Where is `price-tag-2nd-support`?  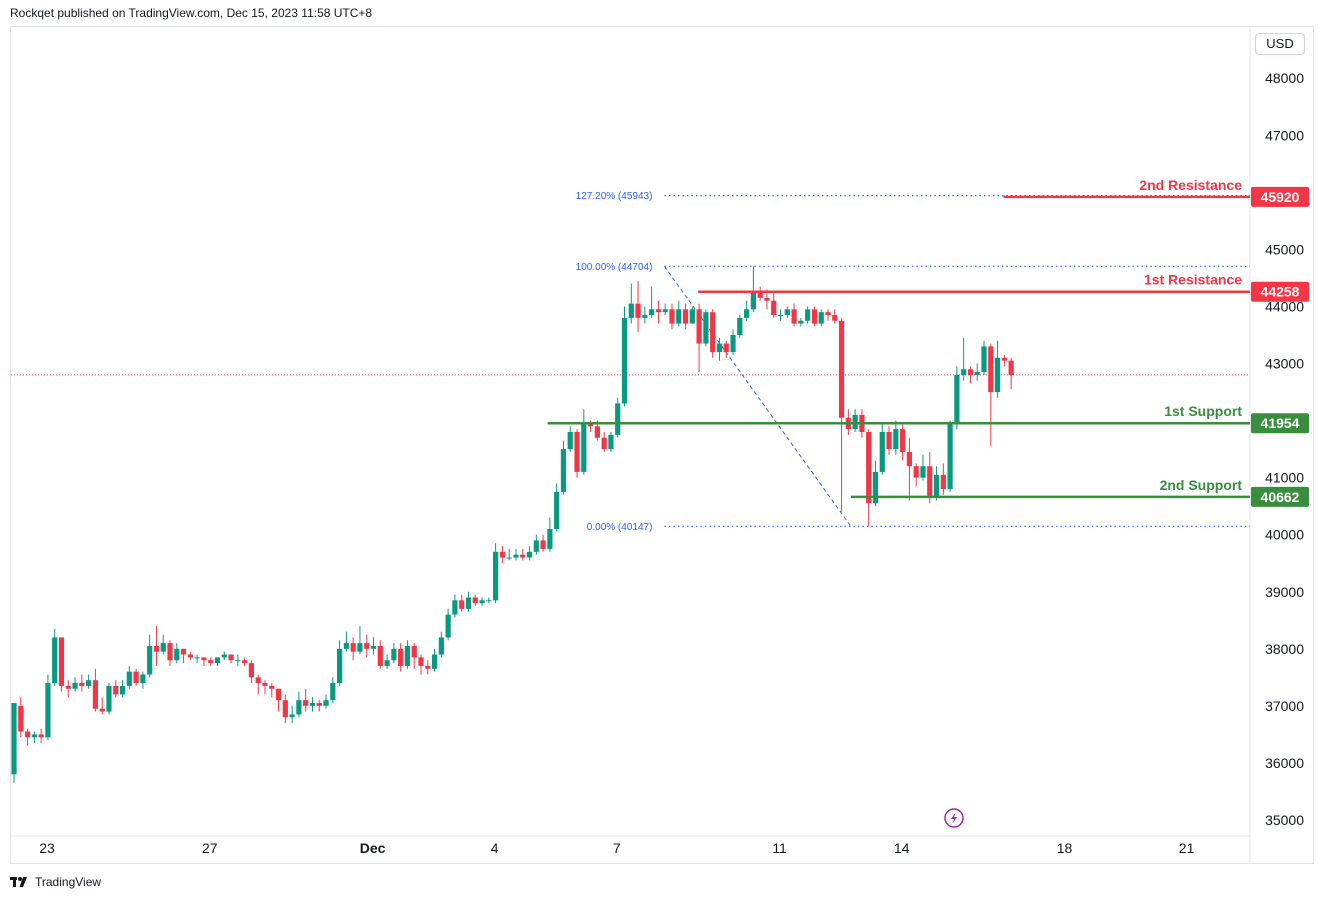 price-tag-2nd-support is located at coordinates (1280, 496).